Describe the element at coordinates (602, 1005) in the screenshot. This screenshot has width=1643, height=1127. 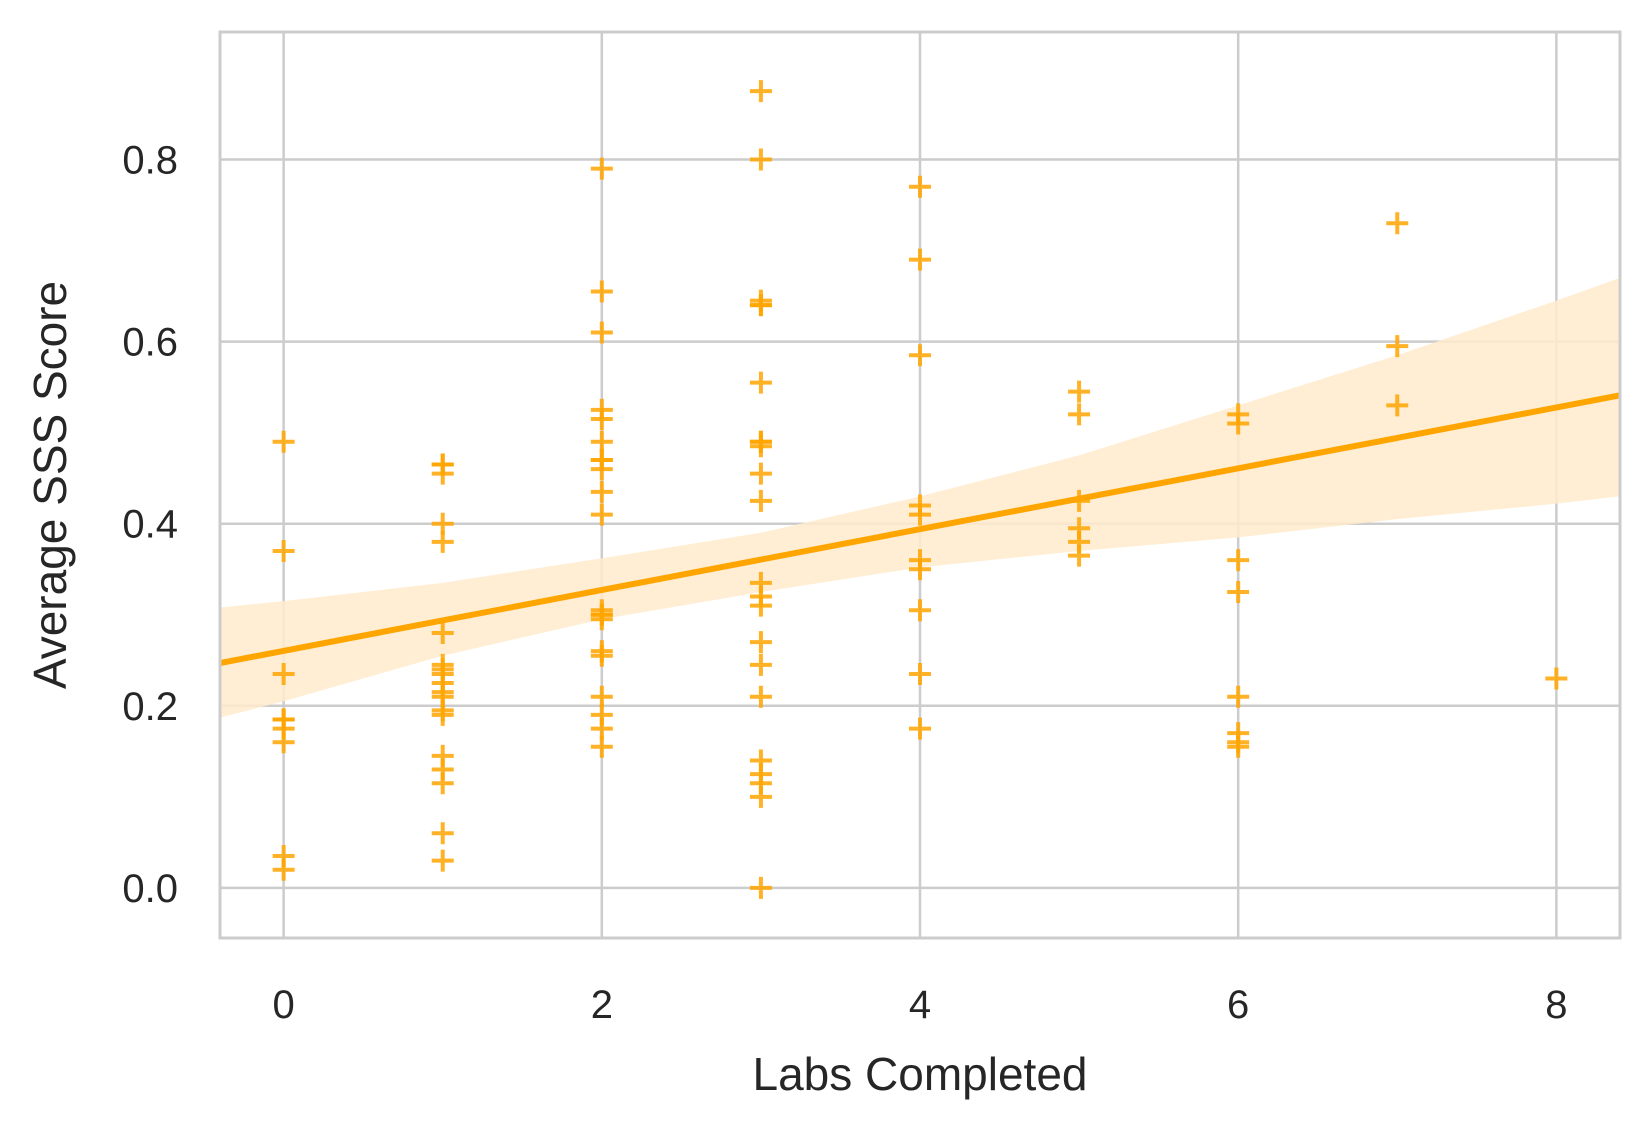
I see `x-tick-label: 2` at that location.